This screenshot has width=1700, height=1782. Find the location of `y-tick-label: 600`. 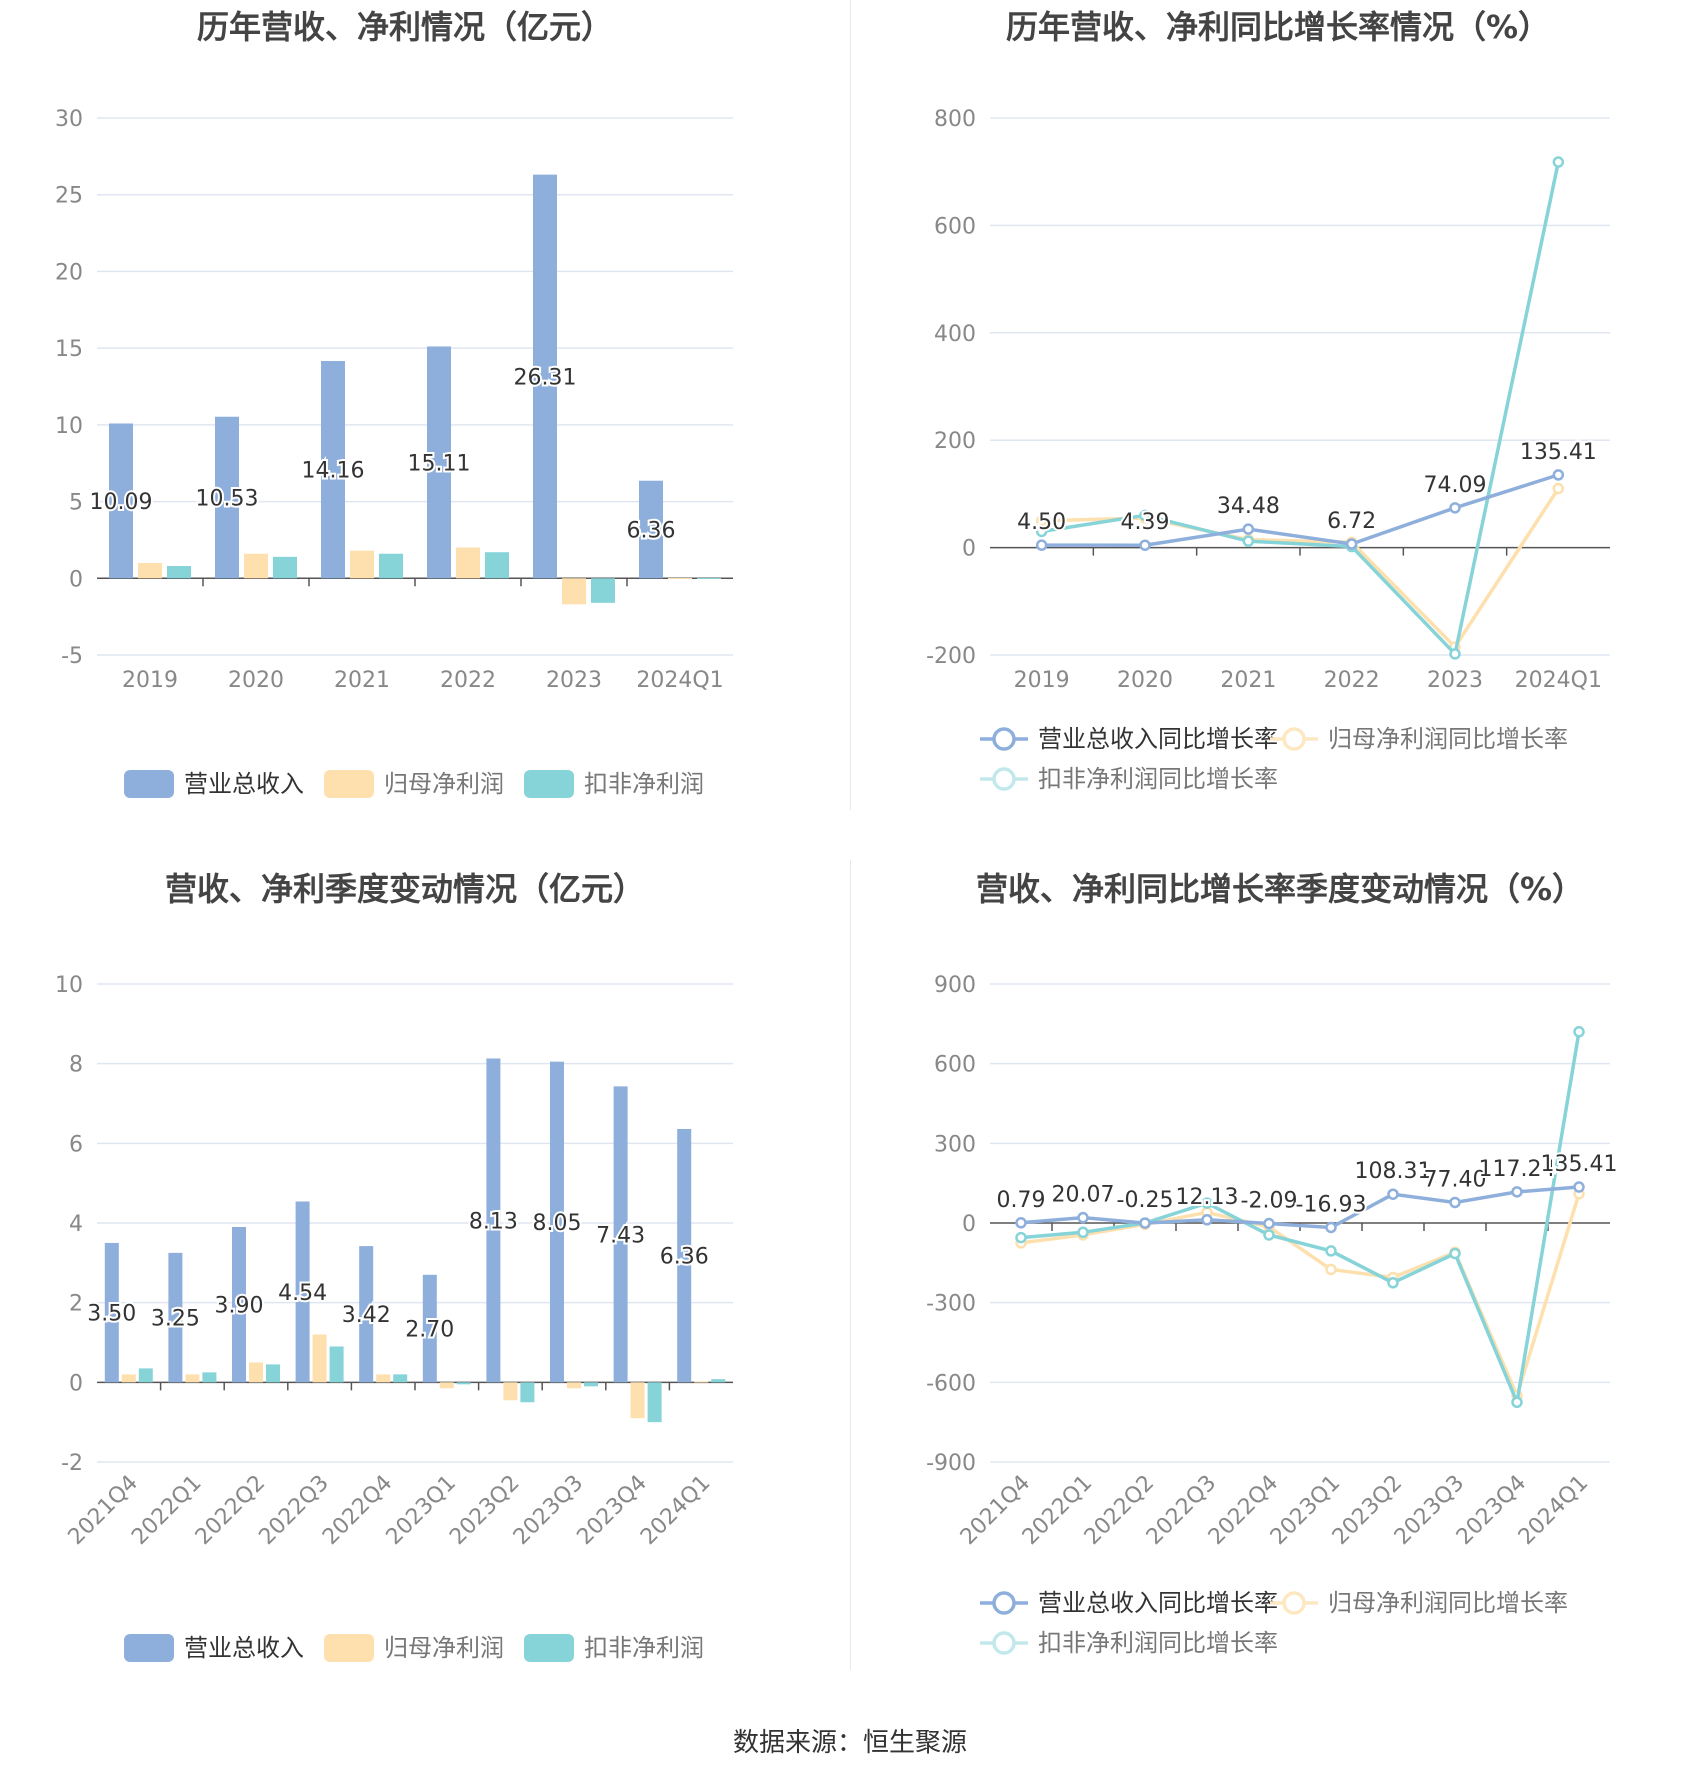

y-tick-label: 600 is located at coordinates (955, 1065).